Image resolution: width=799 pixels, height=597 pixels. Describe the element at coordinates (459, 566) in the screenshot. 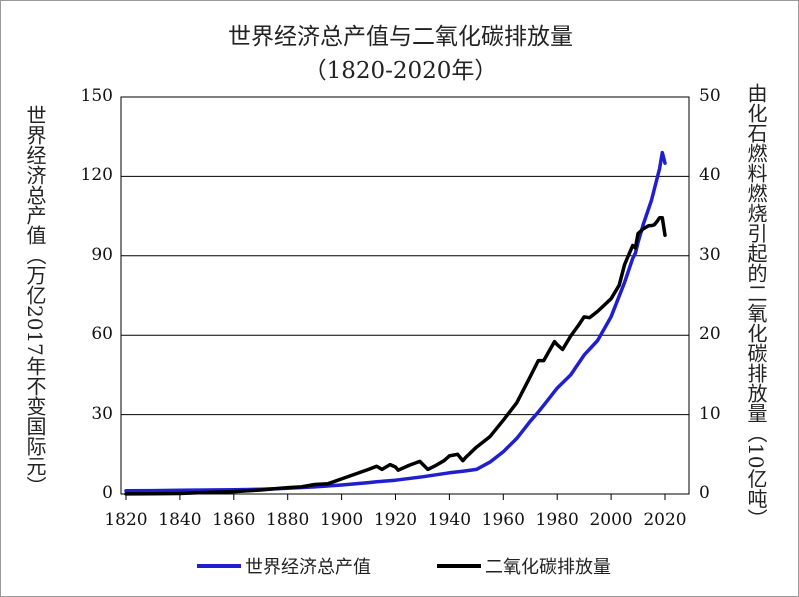

I see `legend-swatch-co2` at that location.